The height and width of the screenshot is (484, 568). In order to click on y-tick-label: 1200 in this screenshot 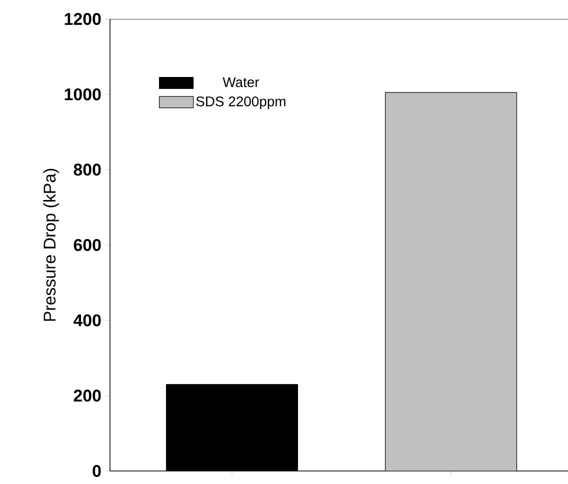, I will do `click(82, 19)`.